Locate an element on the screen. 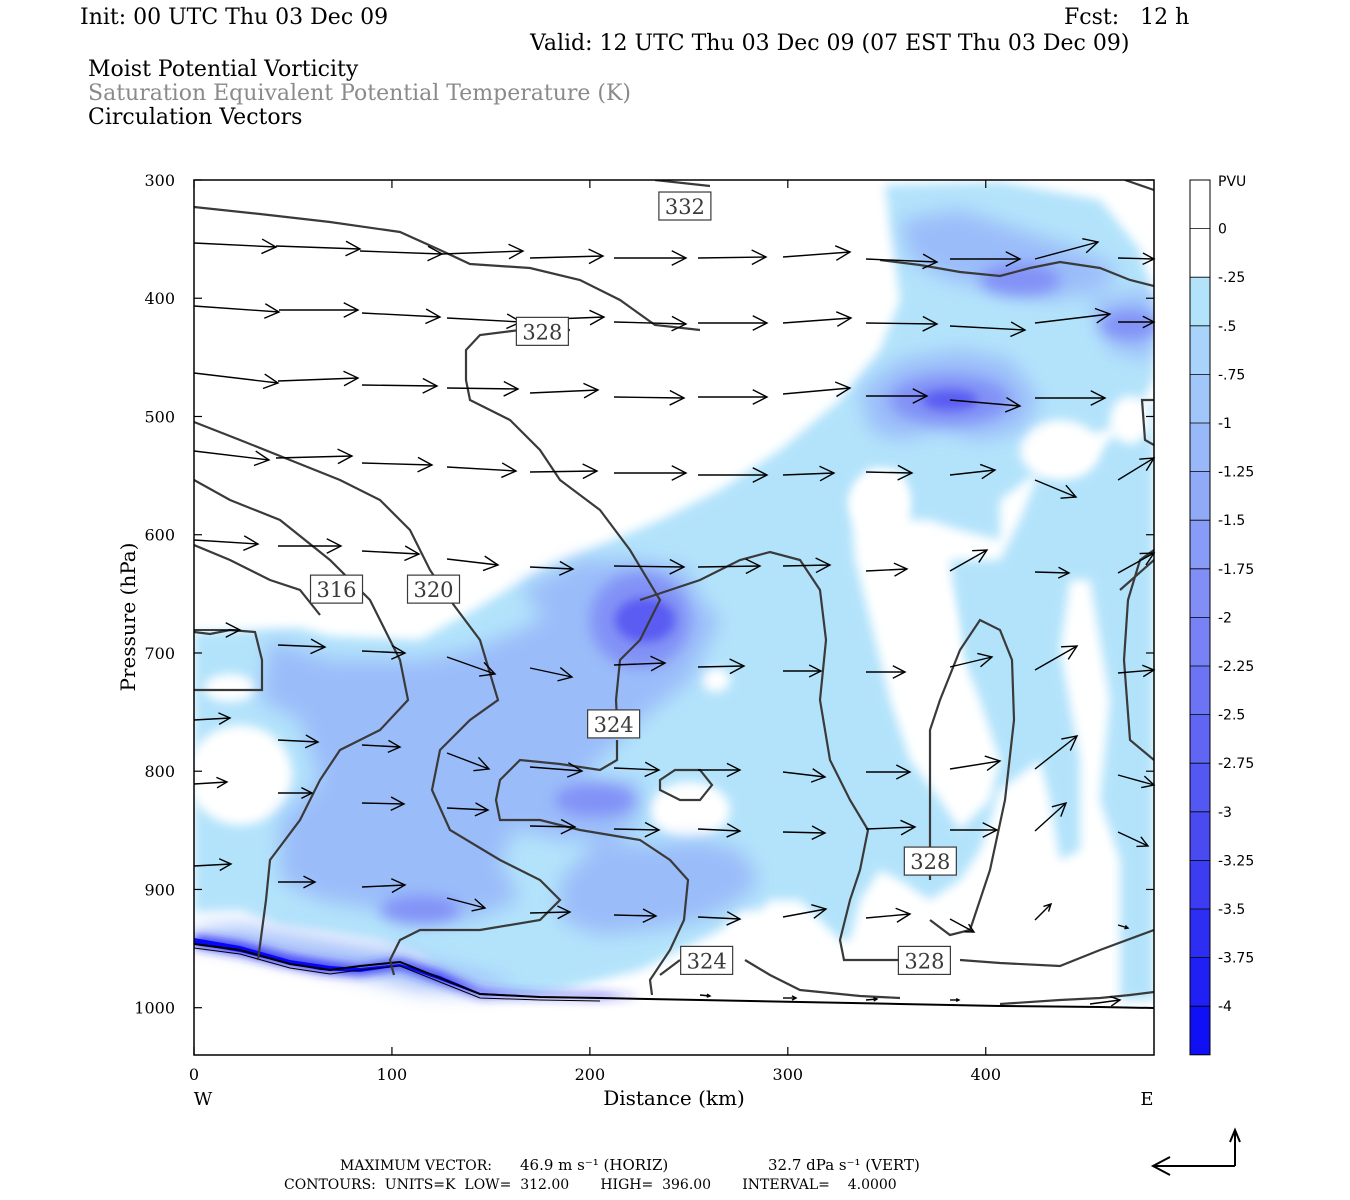  colorbar-label: -3.75 is located at coordinates (1236, 959).